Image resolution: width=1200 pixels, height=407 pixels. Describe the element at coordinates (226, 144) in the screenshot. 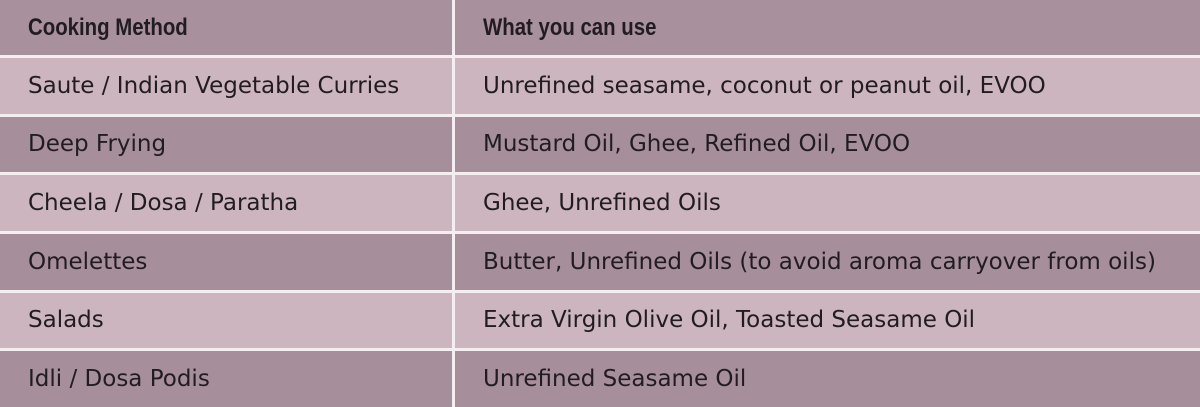

I see `table-cell-method: Deep Frying` at that location.